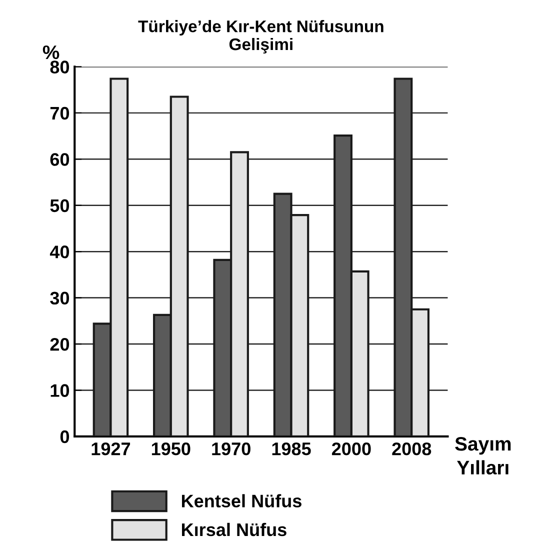  I want to click on legend-label: Kırsal Nüfus, so click(234, 529).